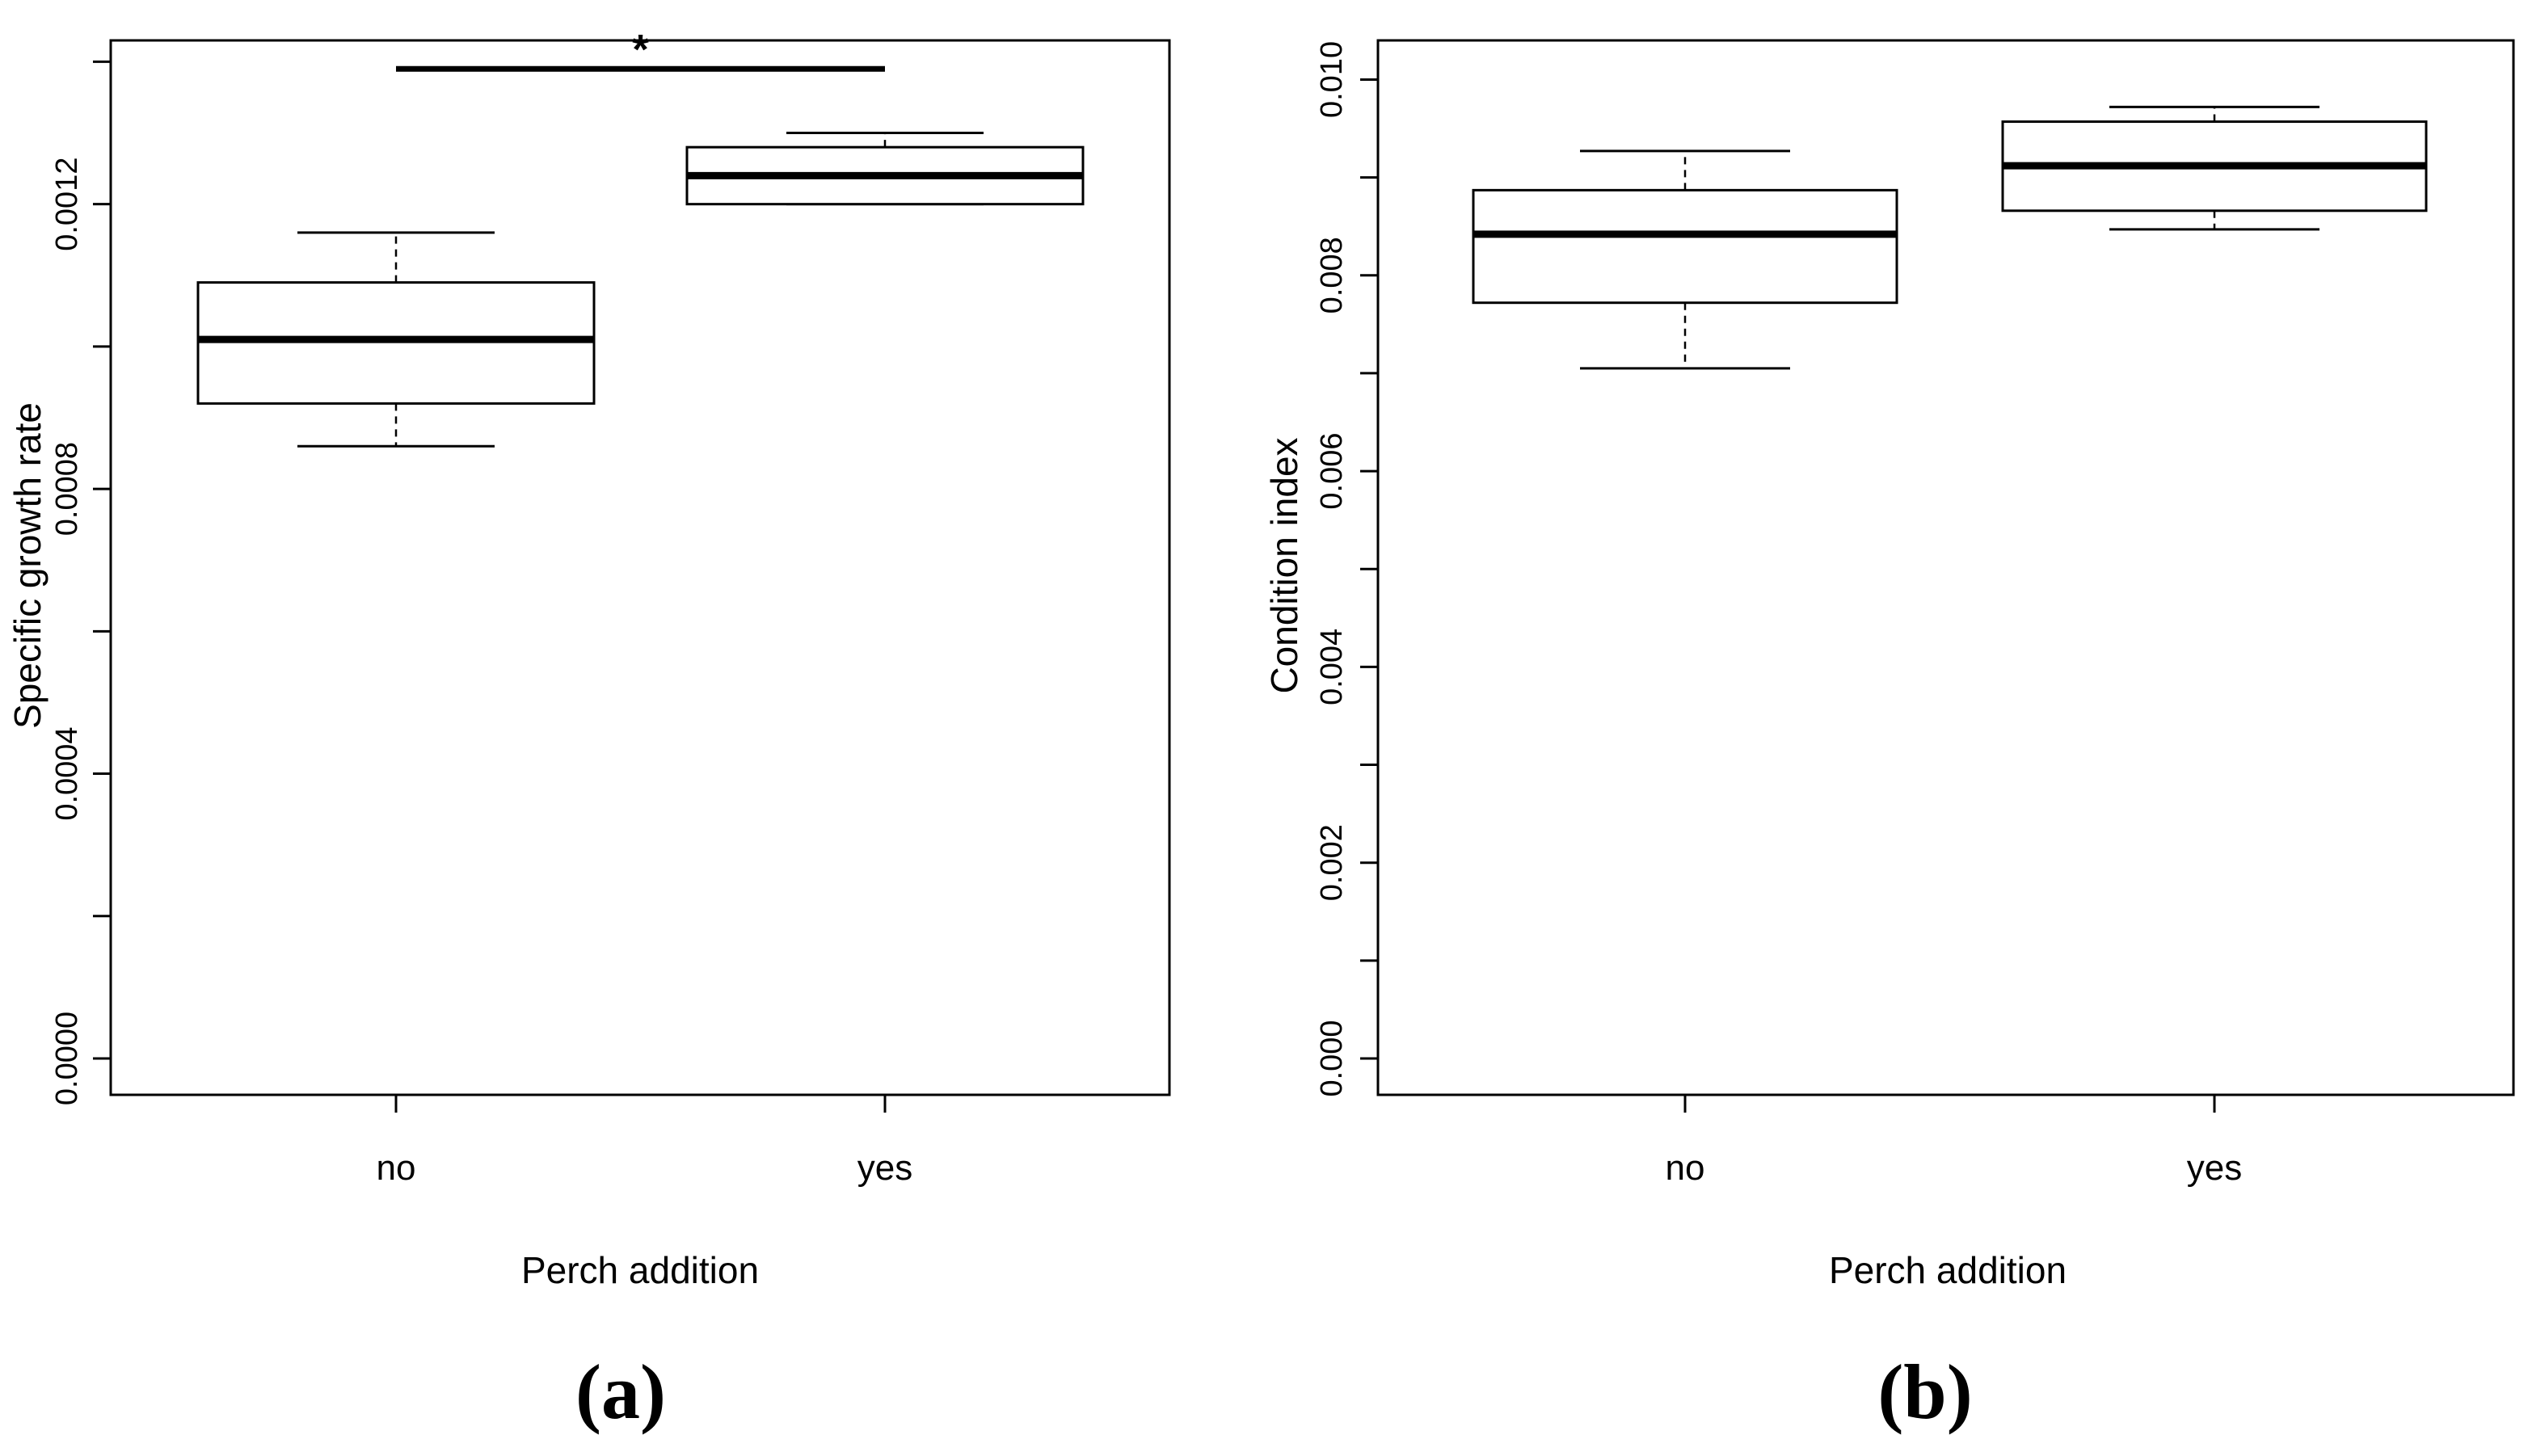 The image size is (2528, 1456). I want to click on y-tick-label: 0.008, so click(1332, 275).